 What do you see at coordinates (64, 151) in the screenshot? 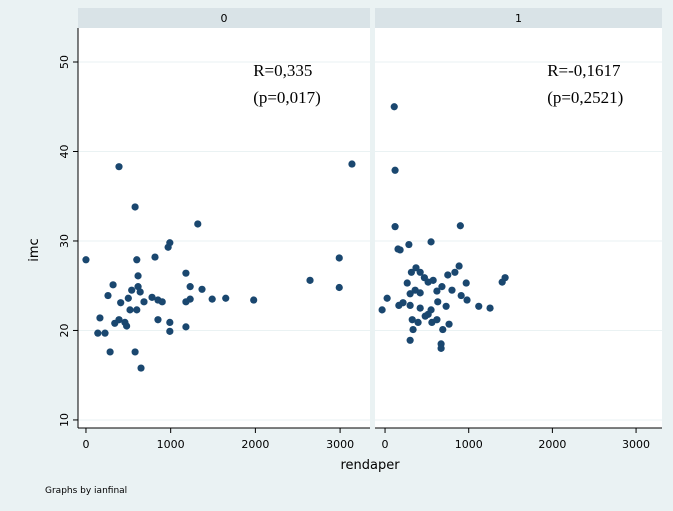
I see `y-tick-label: 40` at bounding box center [64, 151].